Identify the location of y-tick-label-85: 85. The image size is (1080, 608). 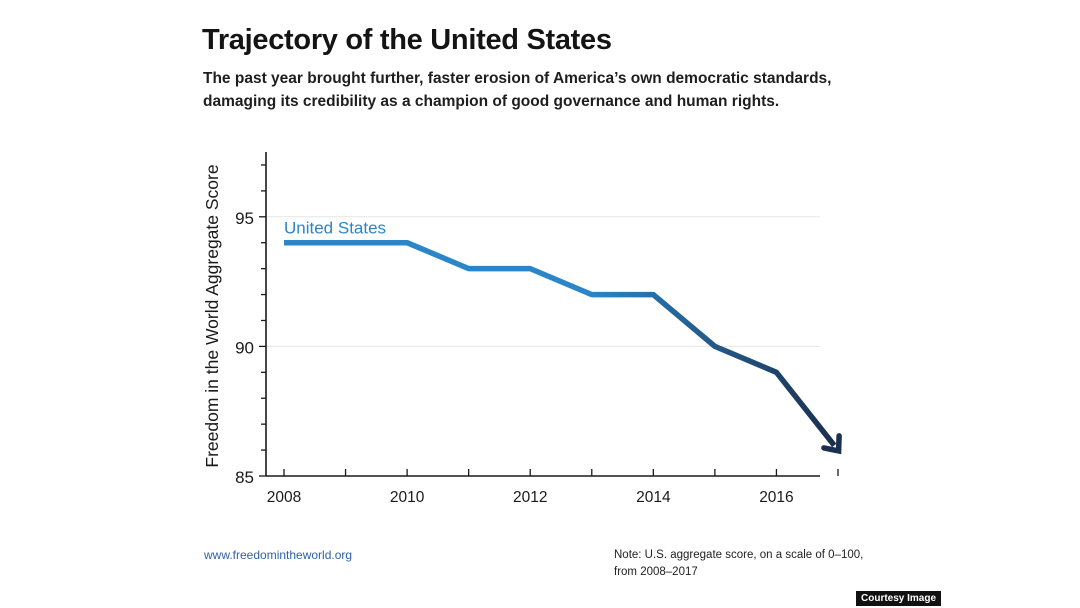
(244, 477).